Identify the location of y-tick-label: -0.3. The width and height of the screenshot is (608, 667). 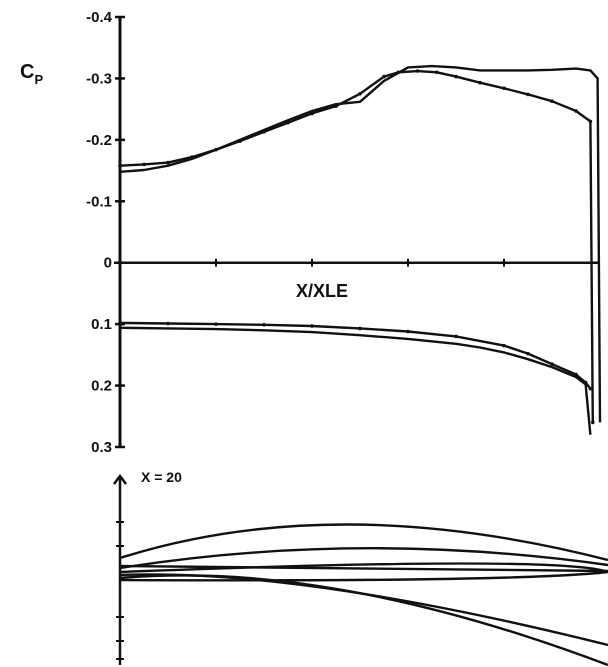
(99, 78).